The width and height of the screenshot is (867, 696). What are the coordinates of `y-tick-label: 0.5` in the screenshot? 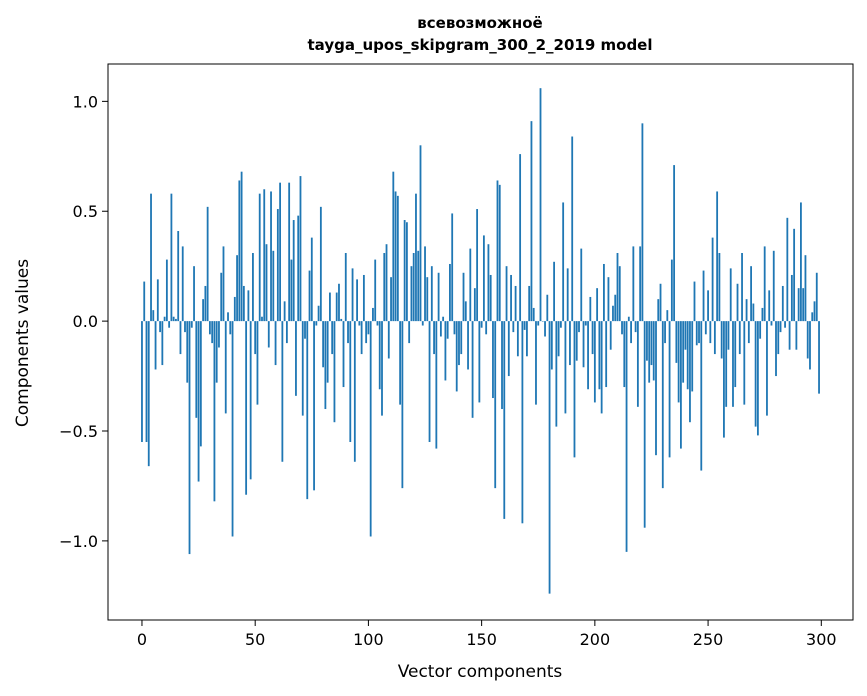 It's located at (85, 211).